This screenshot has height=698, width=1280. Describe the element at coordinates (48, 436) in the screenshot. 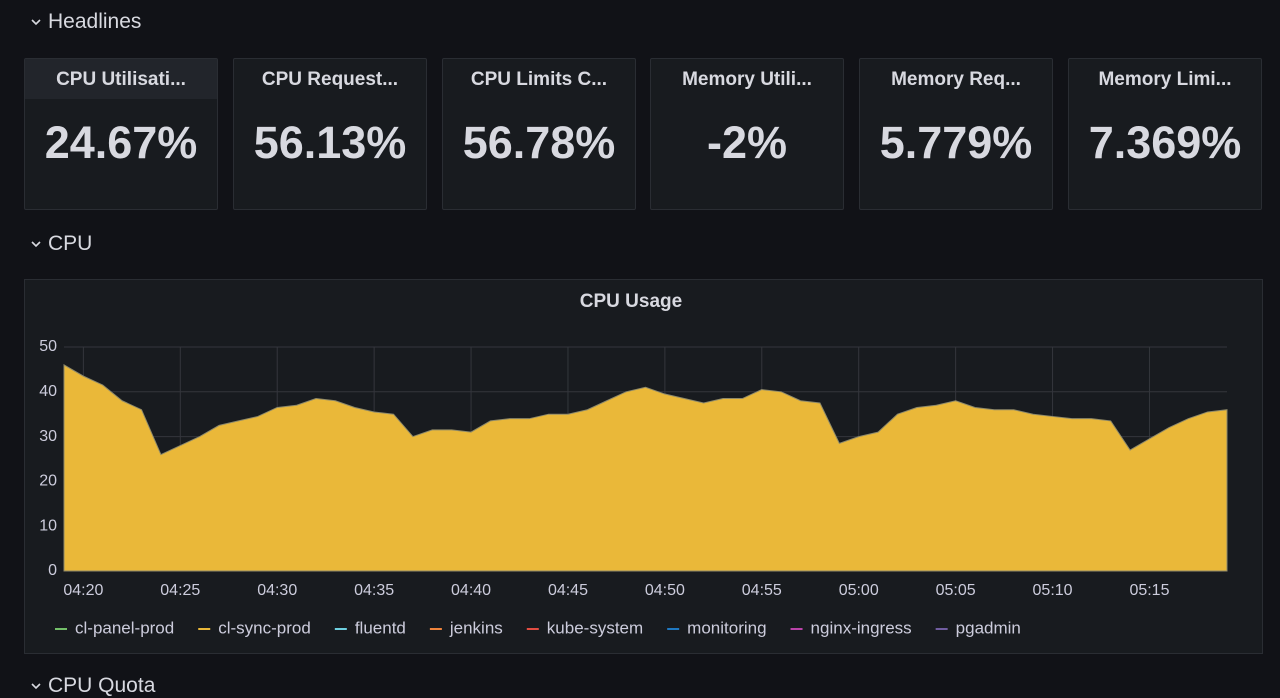

I see `y-tick-label: 30` at that location.